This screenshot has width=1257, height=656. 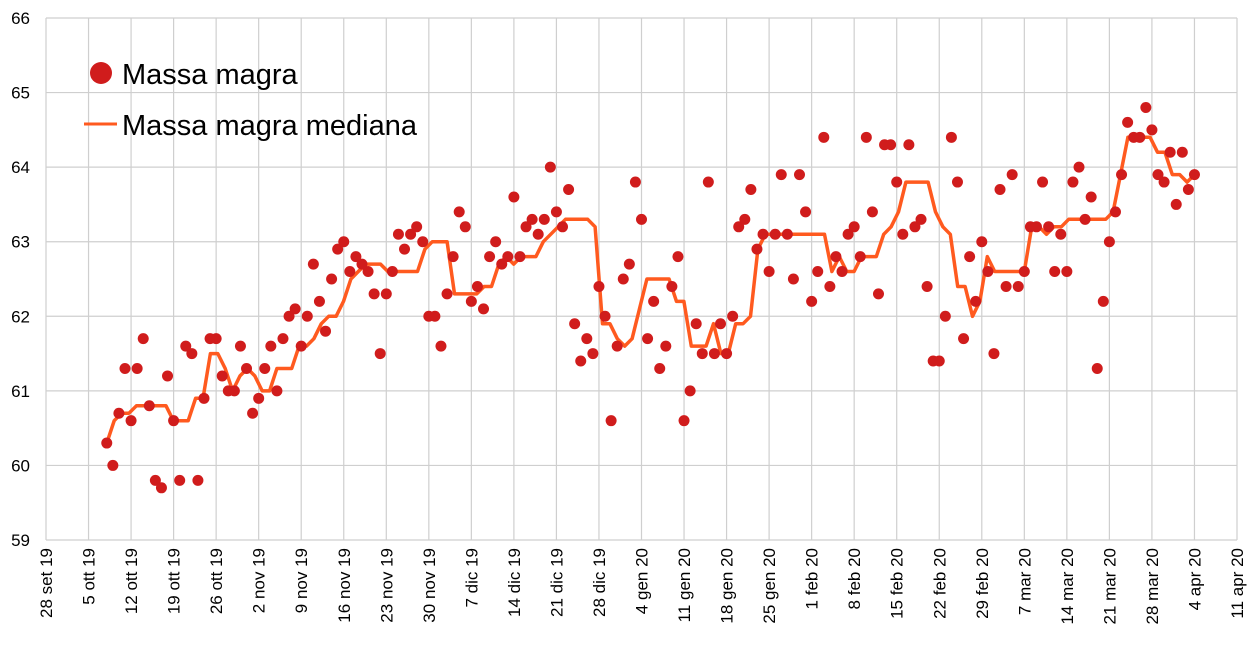 I want to click on x-tick-label: 14 dic 19, so click(x=514, y=582).